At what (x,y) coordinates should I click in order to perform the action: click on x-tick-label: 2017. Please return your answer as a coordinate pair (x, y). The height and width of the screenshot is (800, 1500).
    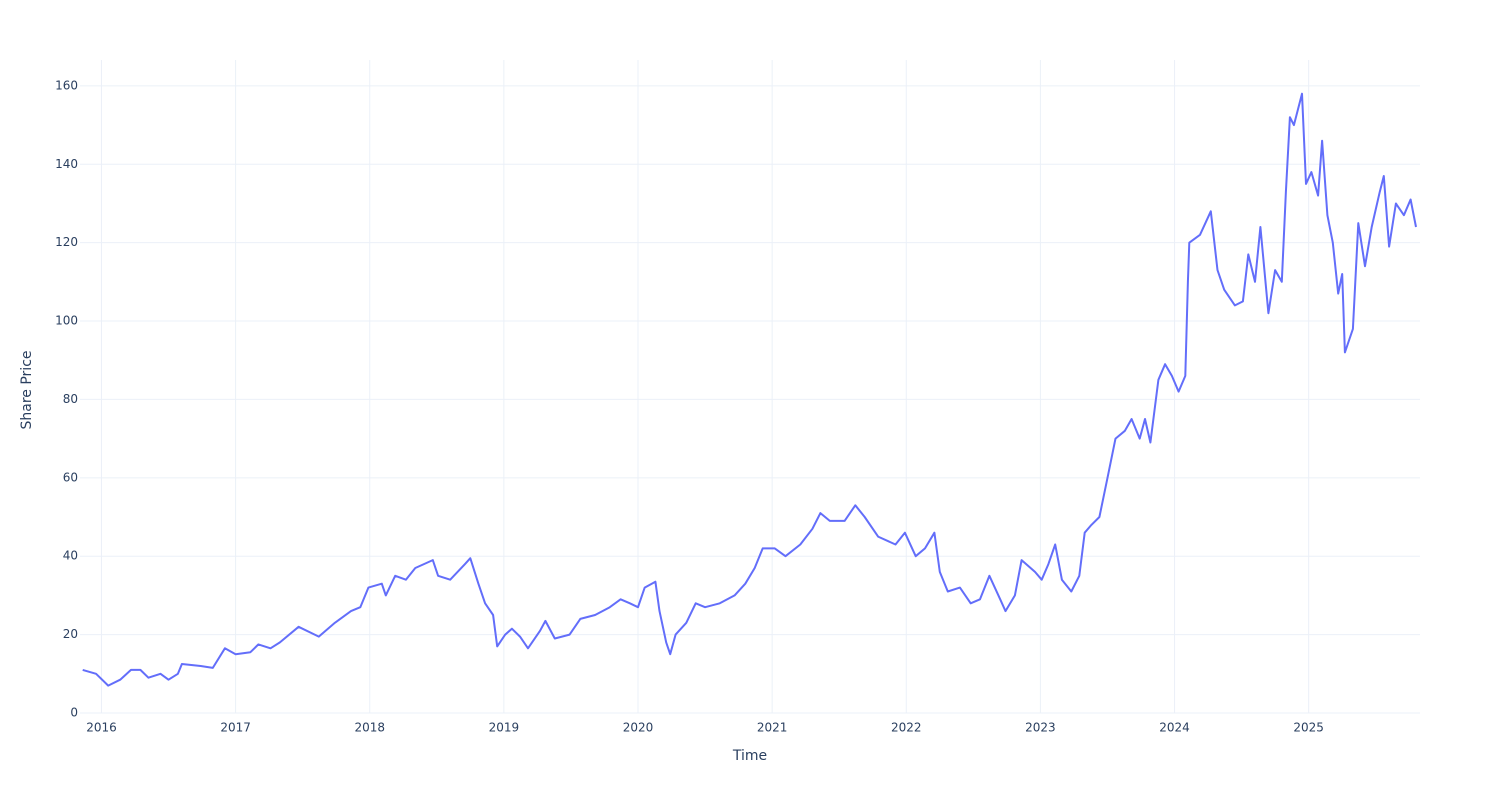
    Looking at the image, I should click on (235, 728).